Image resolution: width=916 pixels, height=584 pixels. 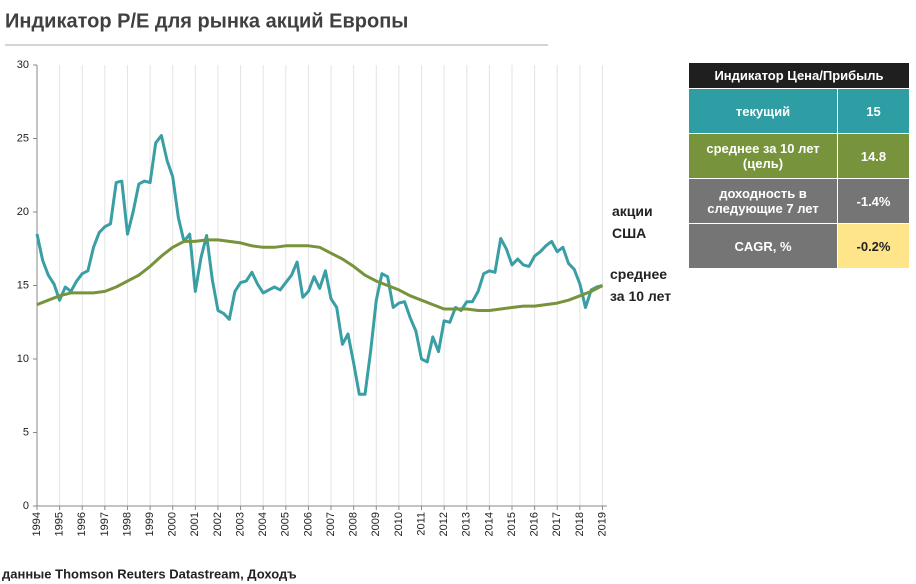 I want to click on row-label: среднее за 10 лет (цель), so click(x=763, y=156).